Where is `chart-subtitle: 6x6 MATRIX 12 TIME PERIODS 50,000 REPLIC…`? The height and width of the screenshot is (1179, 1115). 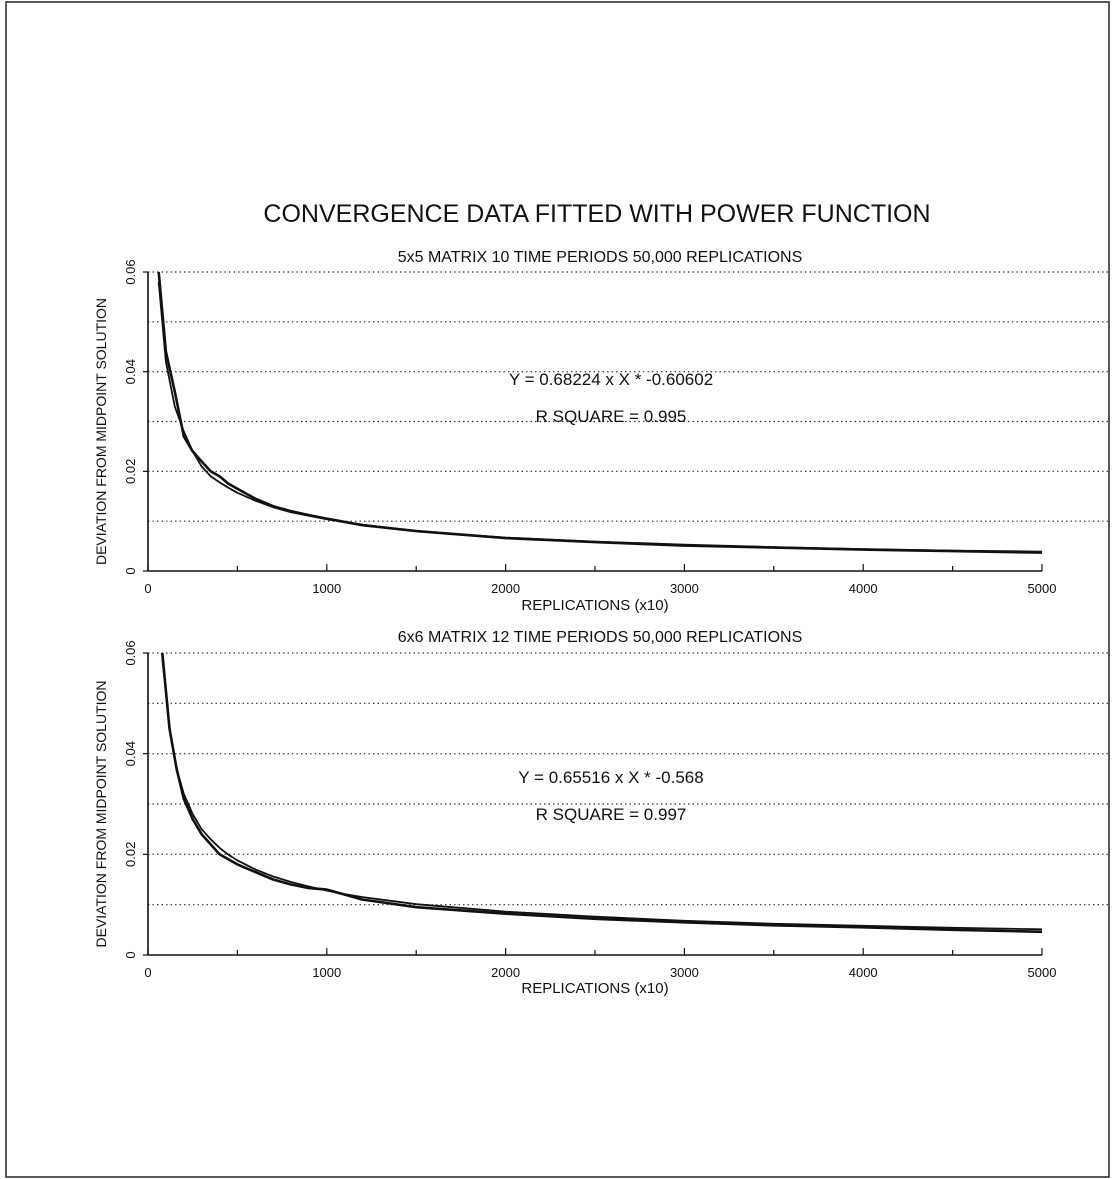 chart-subtitle: 6x6 MATRIX 12 TIME PERIODS 50,000 REPLIC… is located at coordinates (600, 637).